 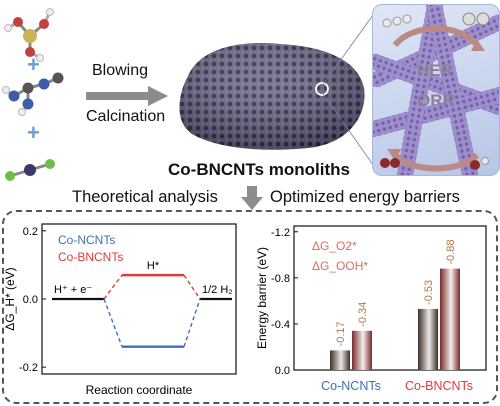 What do you see at coordinates (33, 132) in the screenshot?
I see `plus-sign-2: +` at bounding box center [33, 132].